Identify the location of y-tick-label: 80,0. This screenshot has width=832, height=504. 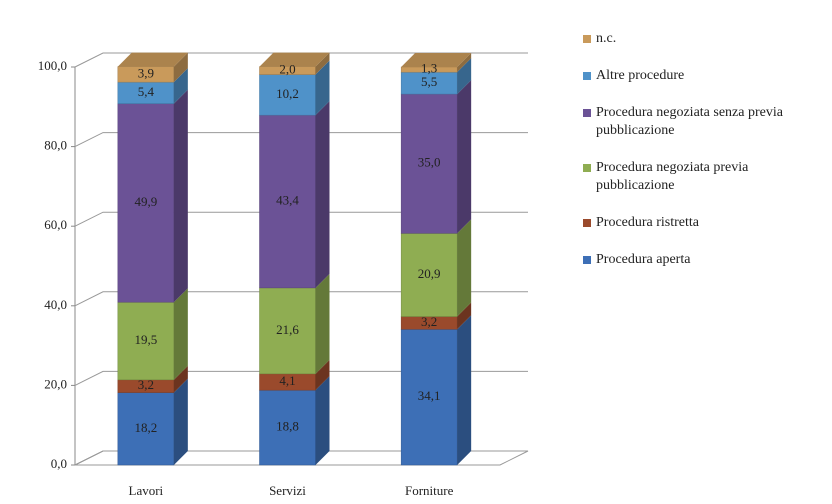
(55, 145).